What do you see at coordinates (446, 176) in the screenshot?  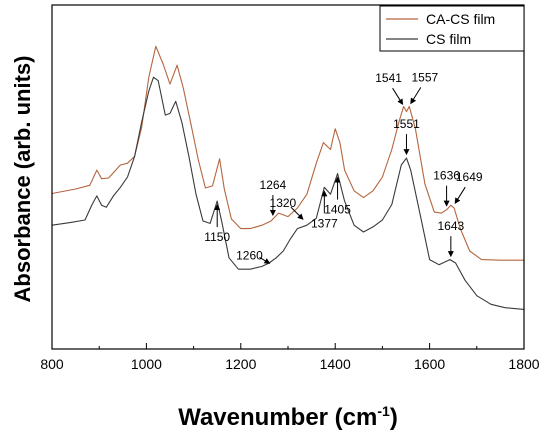 I see `annotation-label: 1636` at bounding box center [446, 176].